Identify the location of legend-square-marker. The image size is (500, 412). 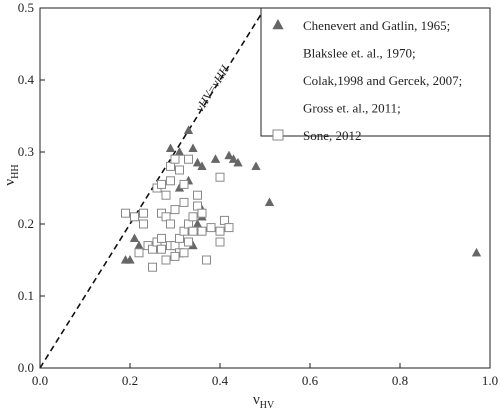
(278, 135).